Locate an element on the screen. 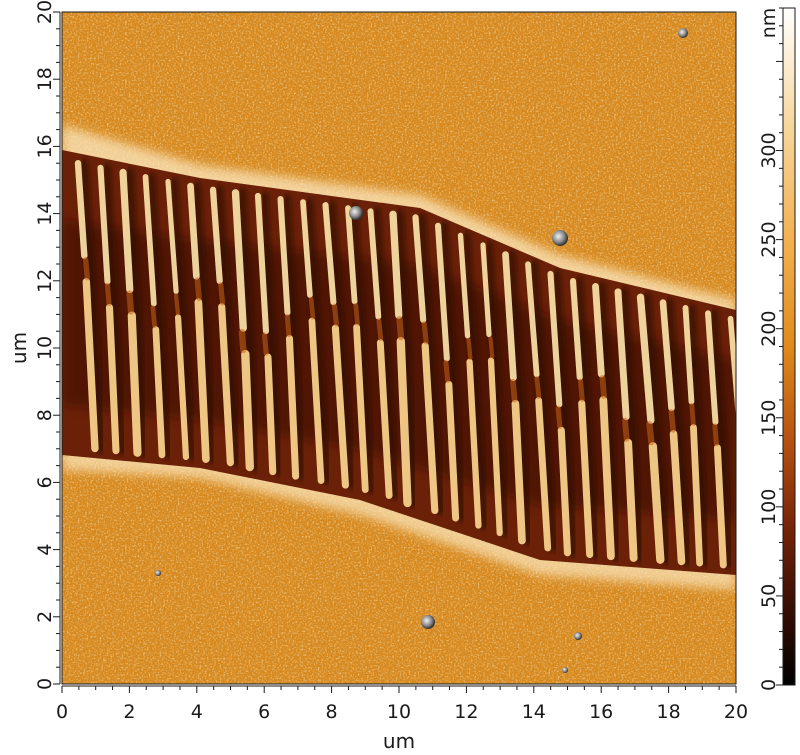  y-tick-label: 14 is located at coordinates (45, 214).